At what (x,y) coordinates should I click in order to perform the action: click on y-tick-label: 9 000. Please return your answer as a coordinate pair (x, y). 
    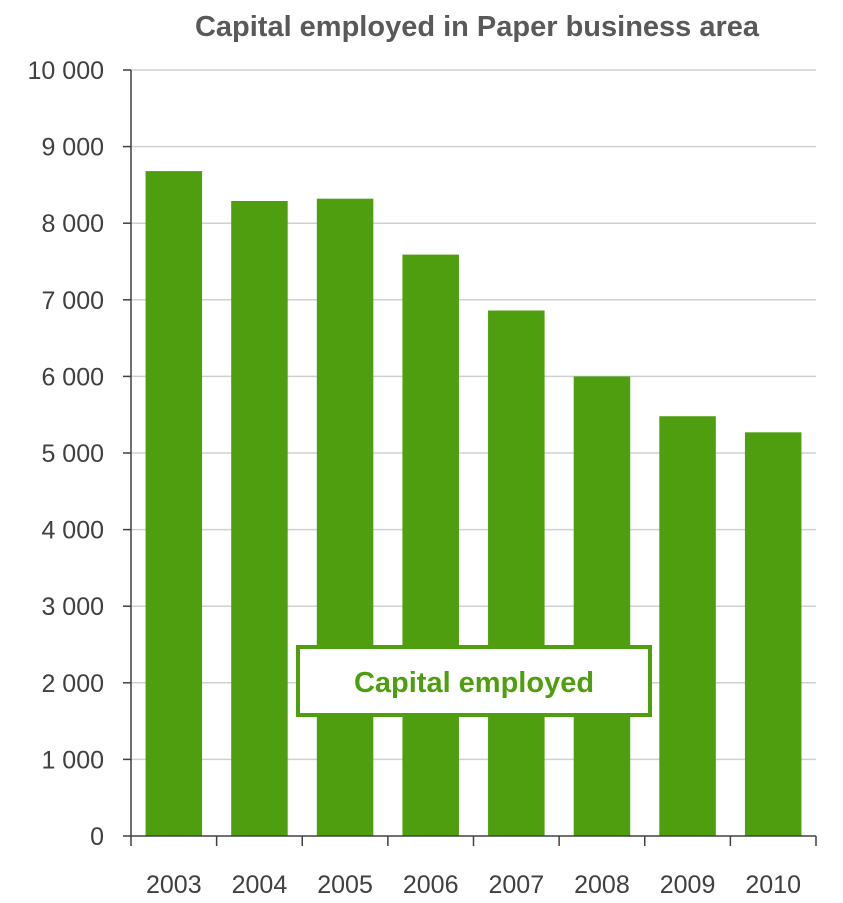
    Looking at the image, I should click on (72, 148).